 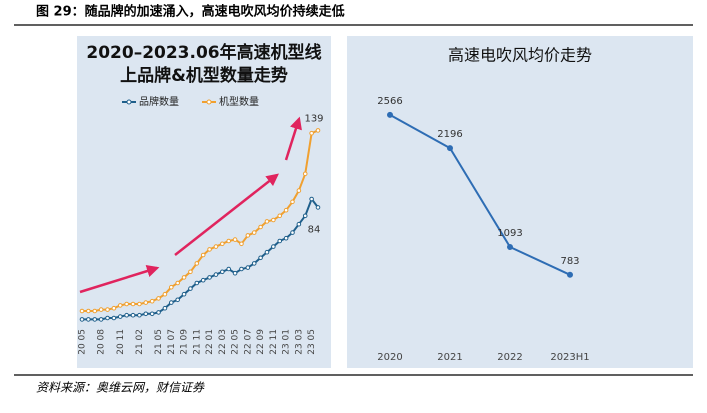 I want to click on legend-label: 品牌数量, so click(x=159, y=101).